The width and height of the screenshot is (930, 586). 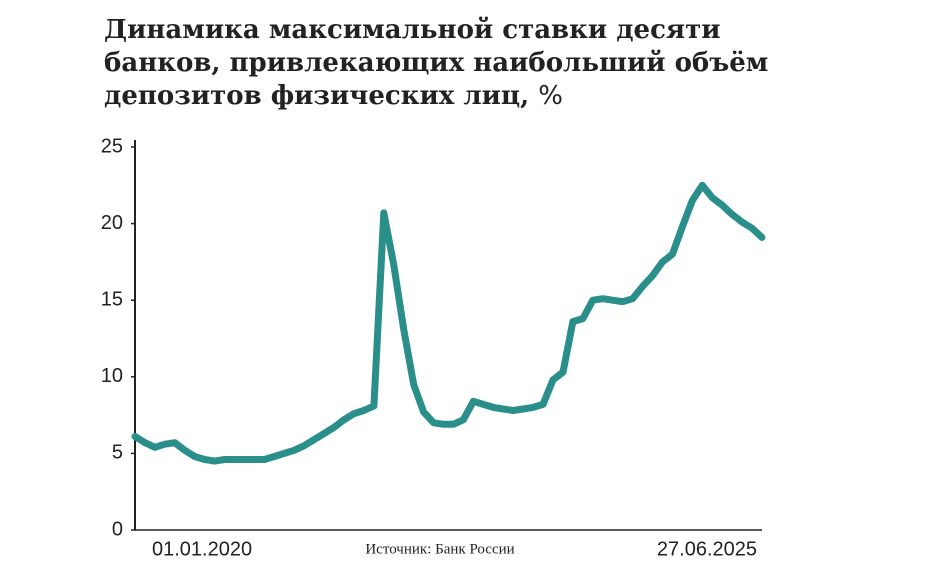 I want to click on y-tick-label: 15, so click(x=112, y=299).